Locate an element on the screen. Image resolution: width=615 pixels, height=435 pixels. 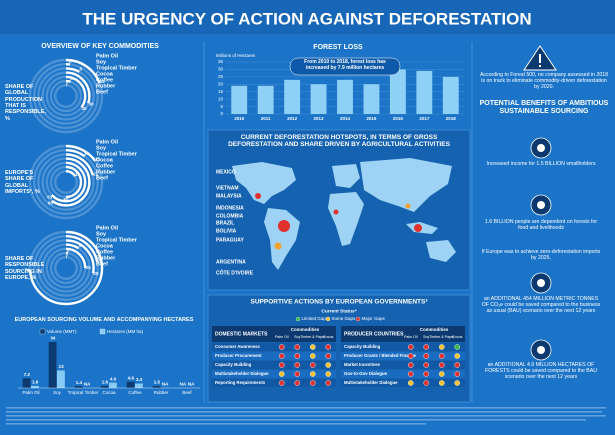
ring-value: 30 is located at coordinates (92, 103).